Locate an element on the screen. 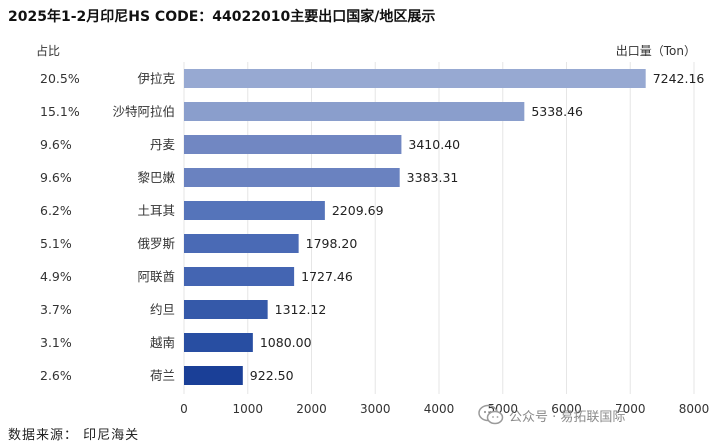 This screenshot has width=722, height=446. value-label: 5338.46 is located at coordinates (557, 111).